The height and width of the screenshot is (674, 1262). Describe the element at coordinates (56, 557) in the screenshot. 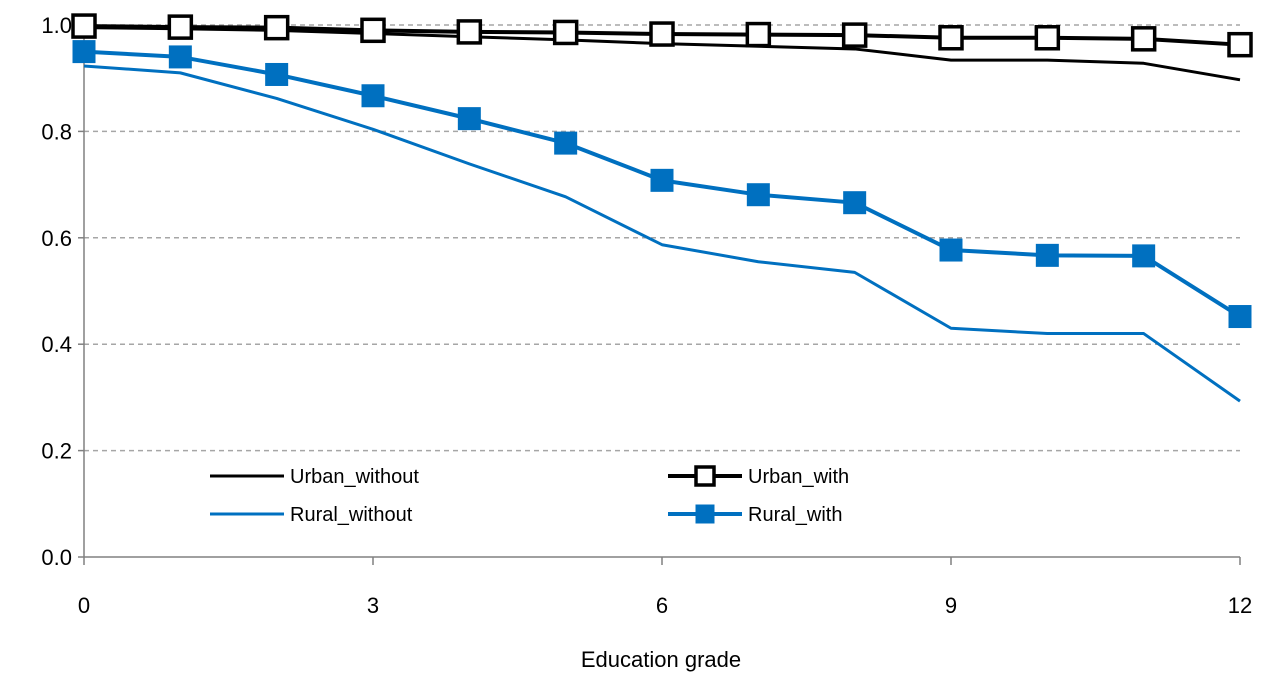

I see `y-tick-label-0: 0.0` at that location.